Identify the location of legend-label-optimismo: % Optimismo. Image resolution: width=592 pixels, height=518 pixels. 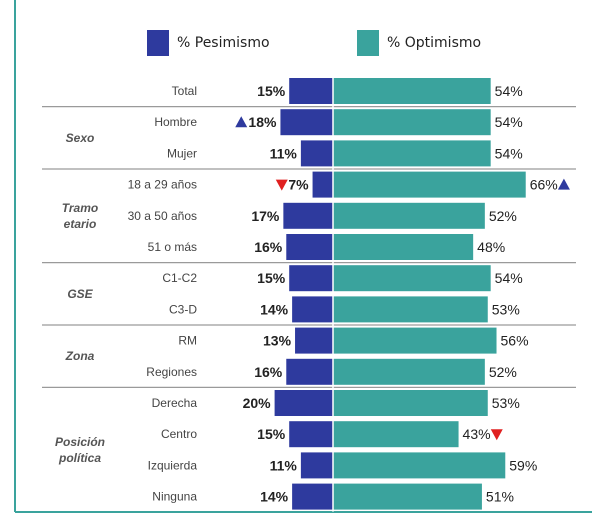
(434, 43).